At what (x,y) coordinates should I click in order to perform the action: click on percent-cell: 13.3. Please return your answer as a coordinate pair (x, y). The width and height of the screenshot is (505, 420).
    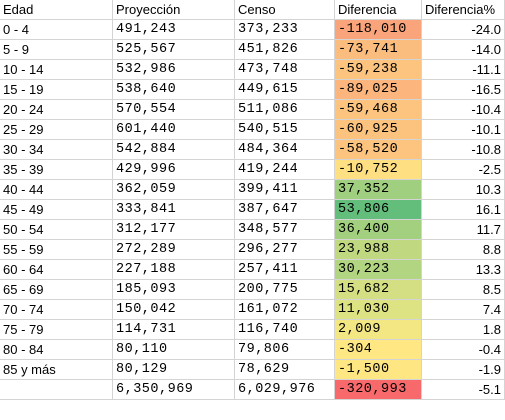
    Looking at the image, I should click on (463, 270).